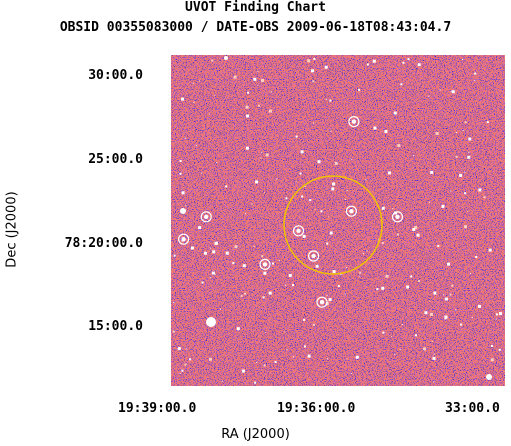 The width and height of the screenshot is (511, 446). What do you see at coordinates (115, 159) in the screenshot?
I see `y-tick-label: 25:00.0` at bounding box center [115, 159].